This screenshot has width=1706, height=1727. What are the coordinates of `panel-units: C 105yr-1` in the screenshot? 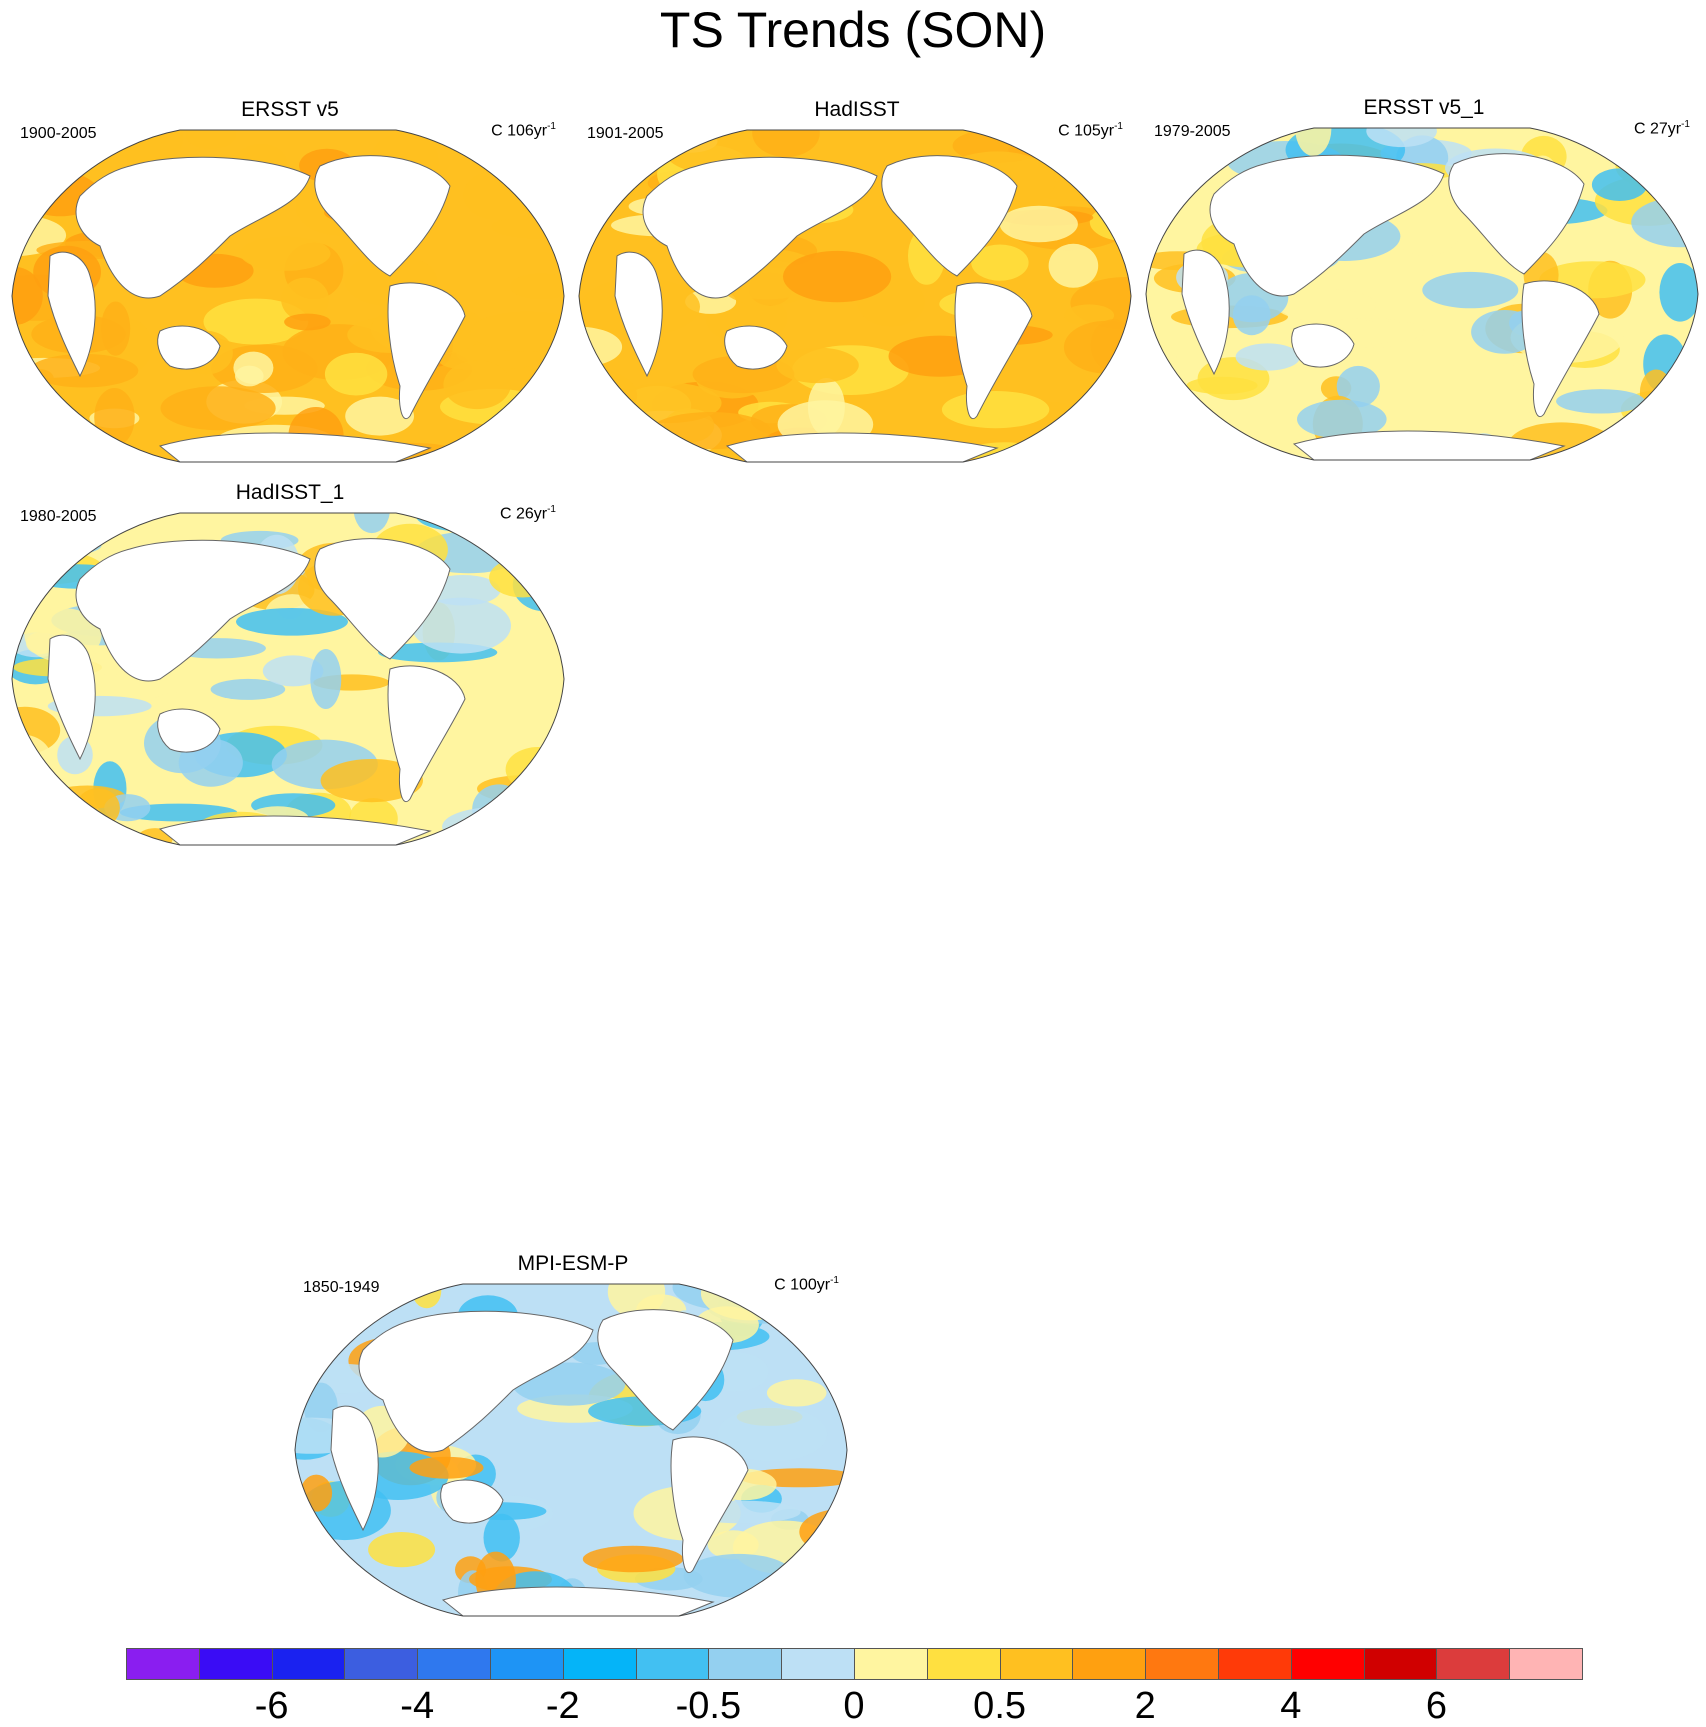 It's located at (1090, 130).